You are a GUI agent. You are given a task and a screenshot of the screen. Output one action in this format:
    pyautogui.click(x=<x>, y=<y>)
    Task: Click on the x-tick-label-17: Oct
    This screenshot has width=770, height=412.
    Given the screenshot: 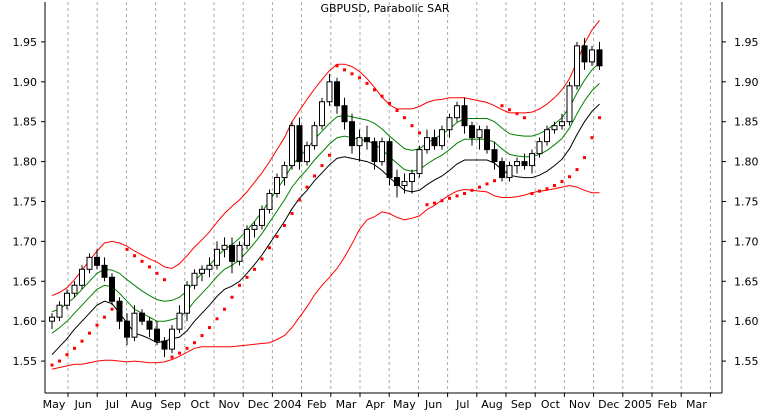 What is the action you would take?
    pyautogui.click(x=551, y=404)
    